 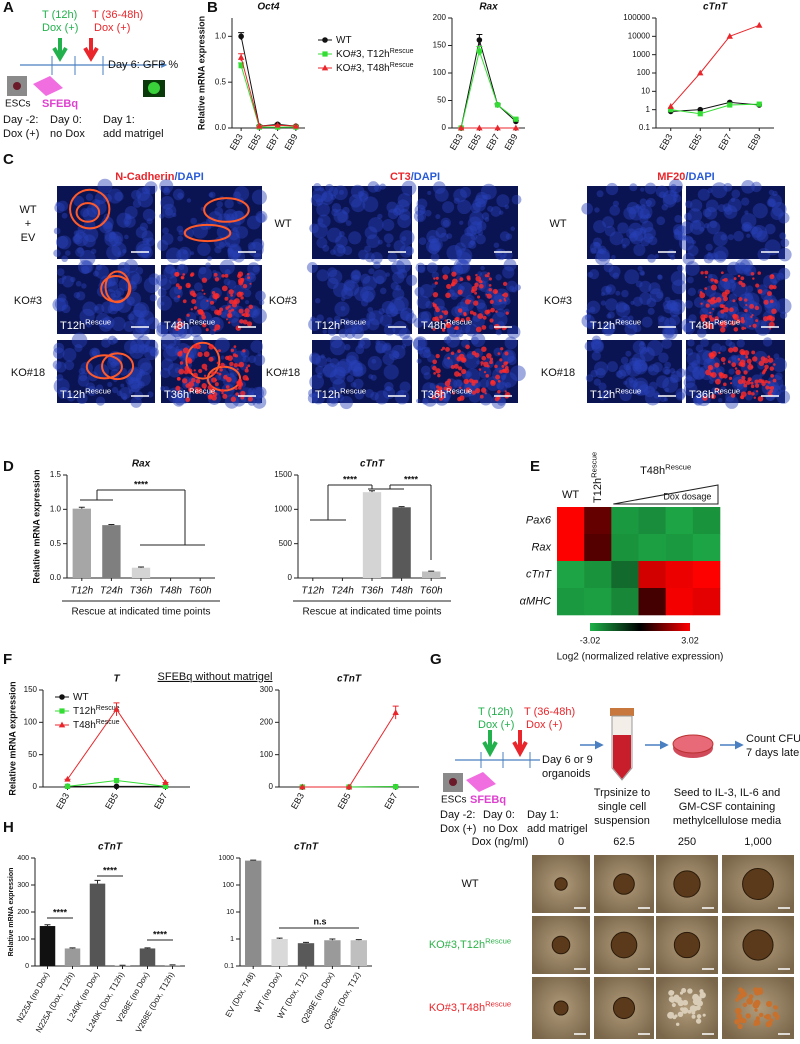 What do you see at coordinates (143, 65) in the screenshot?
I see `schematic-text: Day 6: GFP %` at bounding box center [143, 65].